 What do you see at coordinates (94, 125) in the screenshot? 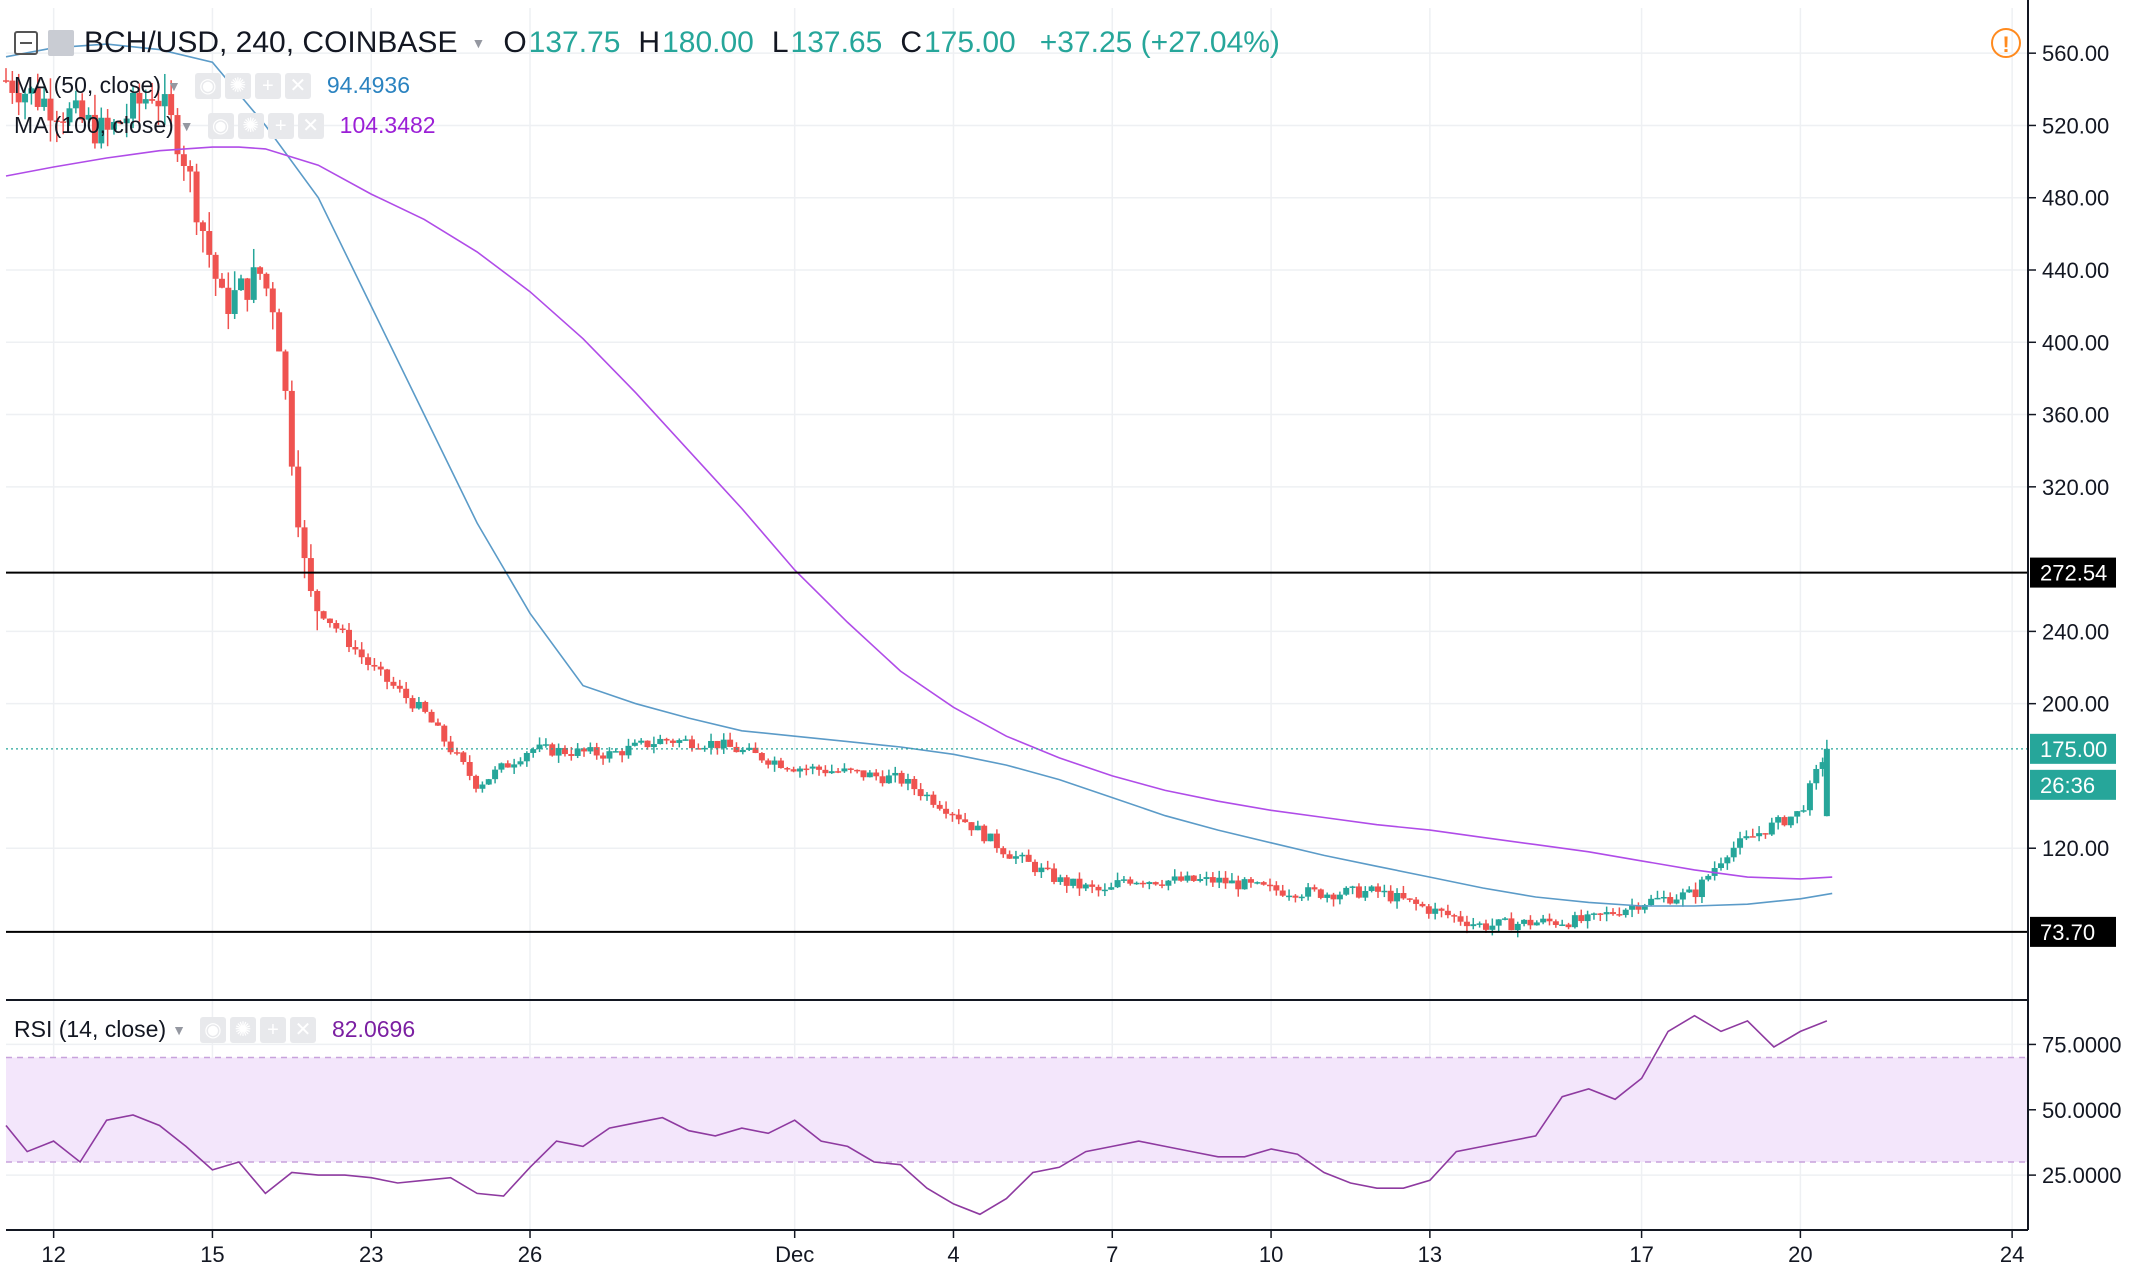
I see `ma100-label: MA (100, close)` at bounding box center [94, 125].